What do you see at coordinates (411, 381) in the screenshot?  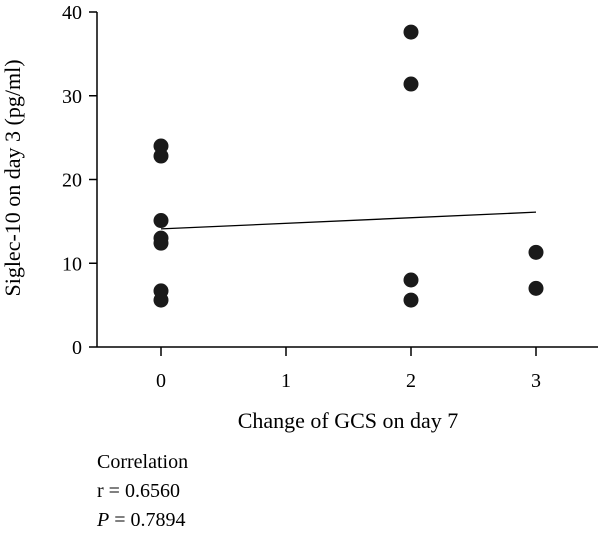 I see `x-tick-label: 2` at bounding box center [411, 381].